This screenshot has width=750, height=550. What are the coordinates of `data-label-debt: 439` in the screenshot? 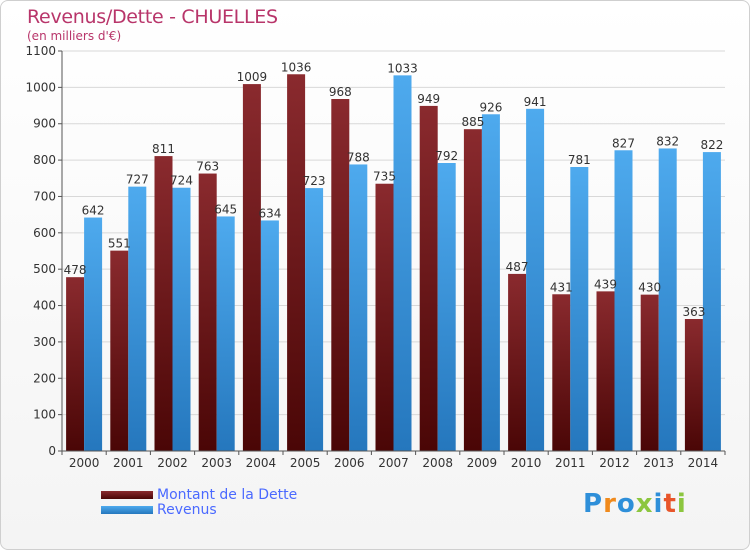 It's located at (605, 284).